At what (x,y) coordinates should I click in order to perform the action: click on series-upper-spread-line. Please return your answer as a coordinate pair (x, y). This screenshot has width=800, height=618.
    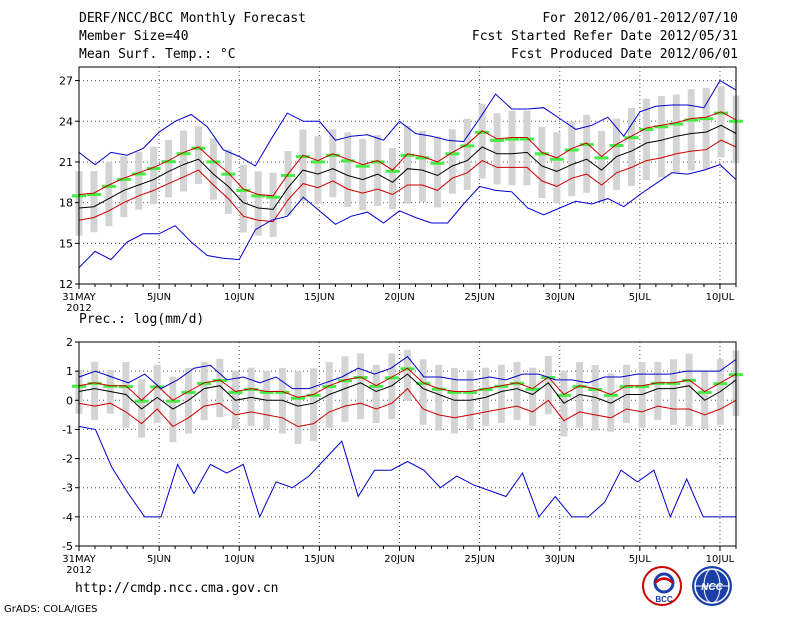
    Looking at the image, I should click on (407, 154).